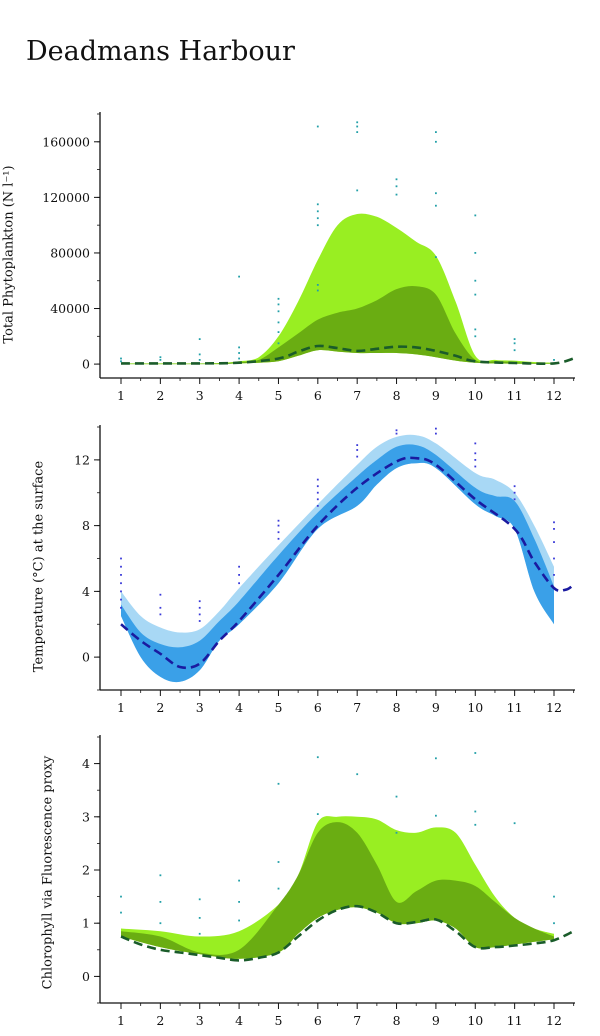 Image resolution: width=600 pixels, height=1036 pixels. I want to click on chlorophyll-x-tick-label: 8, so click(397, 1020).